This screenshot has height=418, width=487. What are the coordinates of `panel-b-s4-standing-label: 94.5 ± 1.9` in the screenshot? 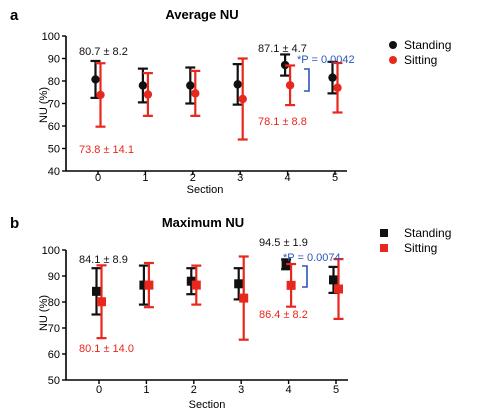 It's located at (283, 243).